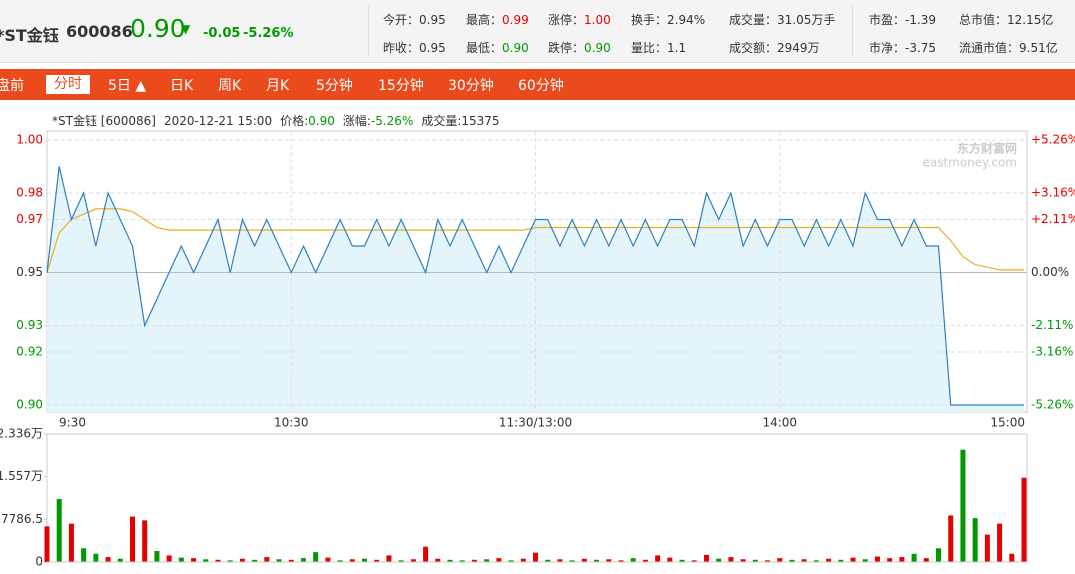 The height and width of the screenshot is (574, 1075). What do you see at coordinates (677, 48) in the screenshot?
I see `stat-value: 1.1` at bounding box center [677, 48].